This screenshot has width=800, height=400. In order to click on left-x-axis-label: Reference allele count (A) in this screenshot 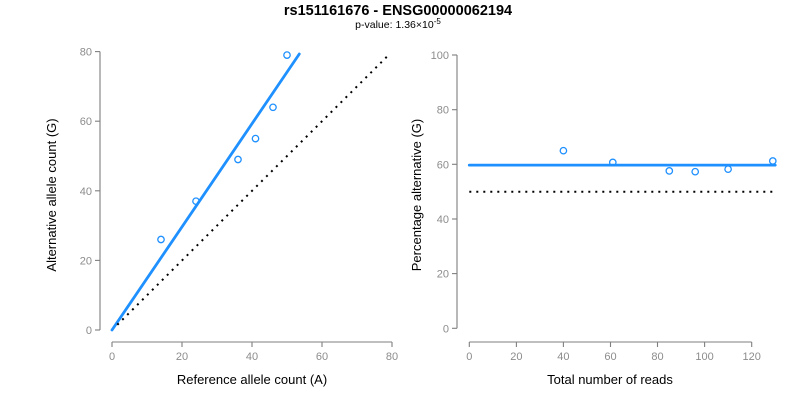, I will do `click(252, 379)`.